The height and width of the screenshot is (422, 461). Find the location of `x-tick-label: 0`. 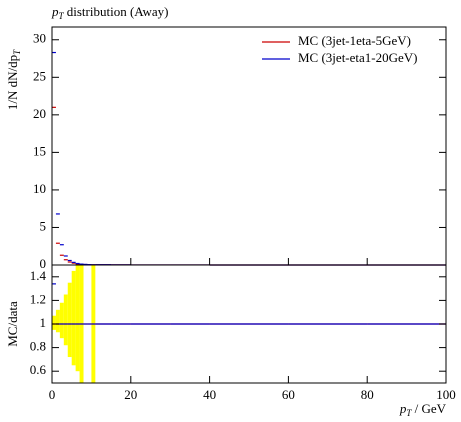

x-tick-label: 0 is located at coordinates (52, 394).